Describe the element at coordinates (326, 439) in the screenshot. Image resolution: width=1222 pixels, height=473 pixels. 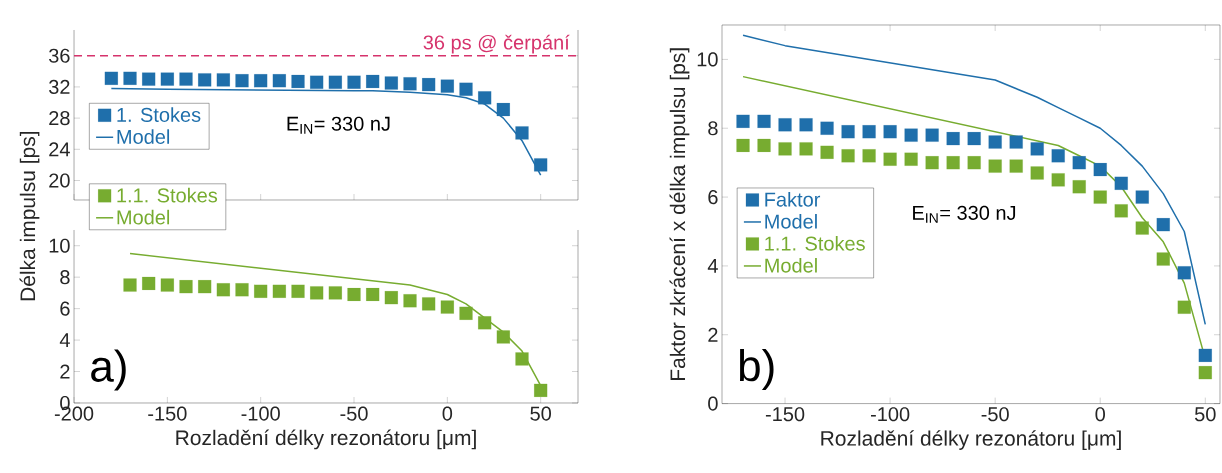
I see `x-axis-title: Rozladění délky rezonátoru [μm]` at that location.